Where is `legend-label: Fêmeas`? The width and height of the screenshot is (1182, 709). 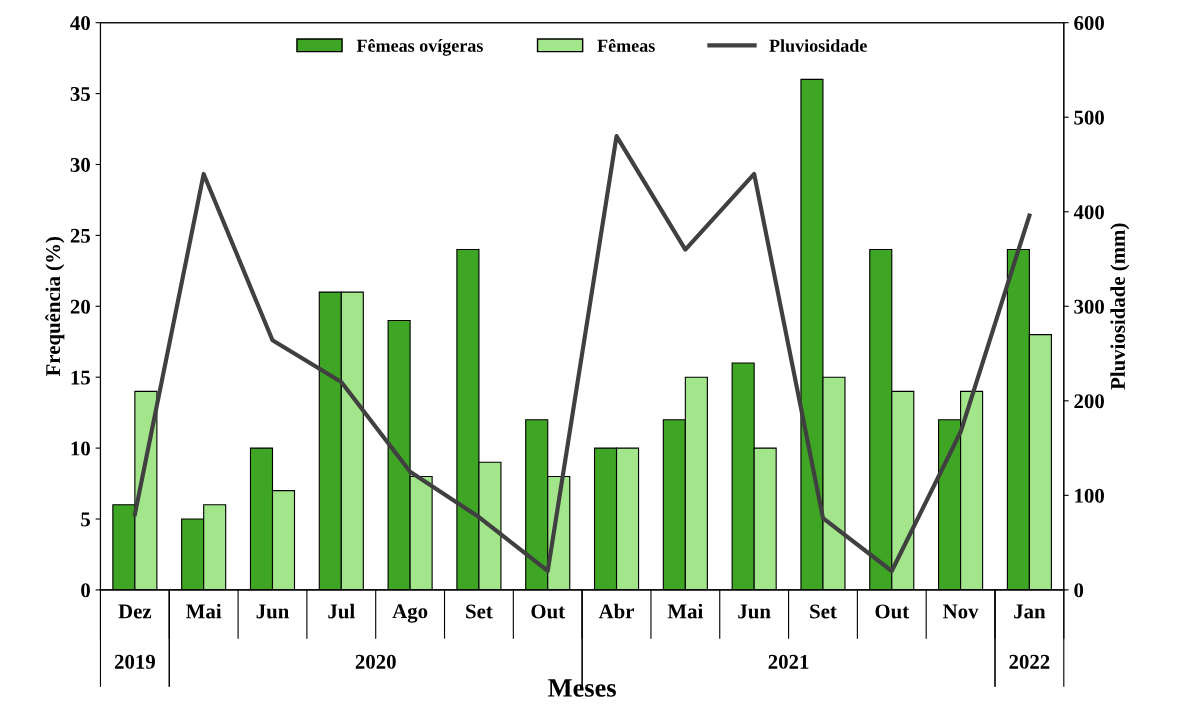
legend-label: Fêmeas is located at coordinates (626, 45).